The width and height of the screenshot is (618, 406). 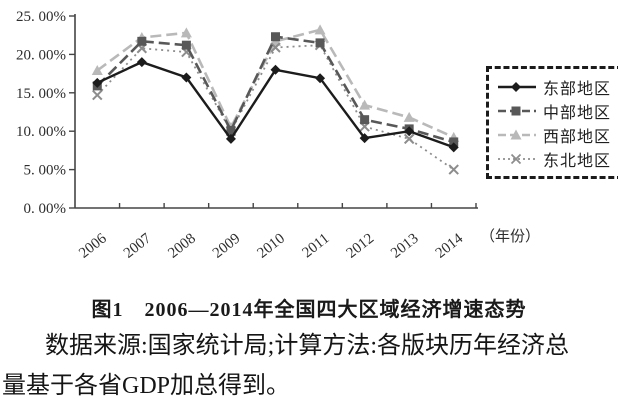 I want to click on source-note-line1: 数据来源:国家统计局;计算方法:各版块历年经济总, so click(x=307, y=346).